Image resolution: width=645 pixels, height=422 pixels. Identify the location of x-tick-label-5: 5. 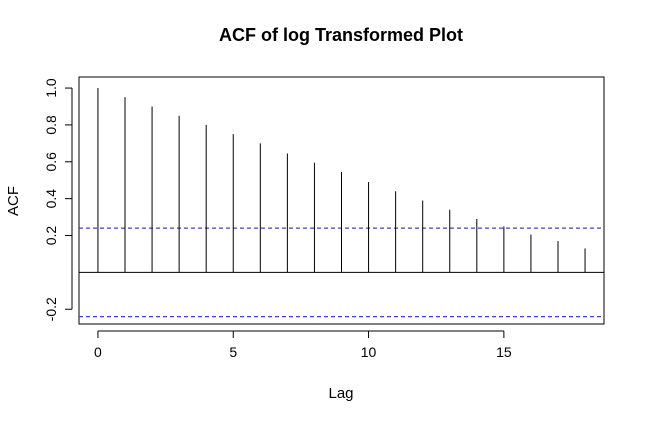
(233, 352).